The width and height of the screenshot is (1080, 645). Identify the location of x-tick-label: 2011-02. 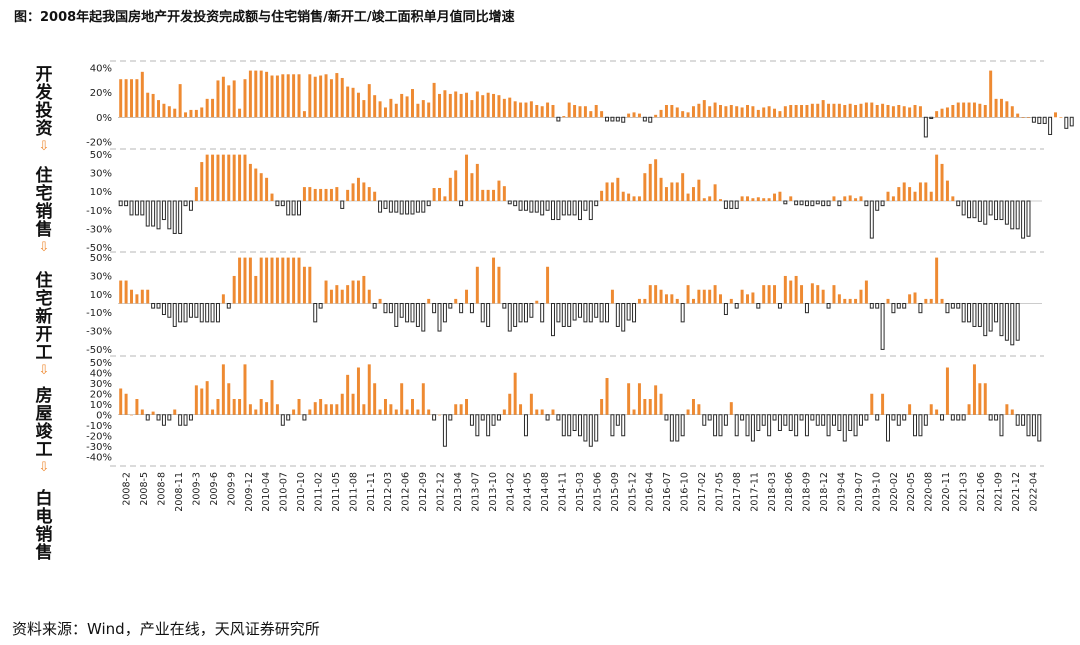
(318, 492).